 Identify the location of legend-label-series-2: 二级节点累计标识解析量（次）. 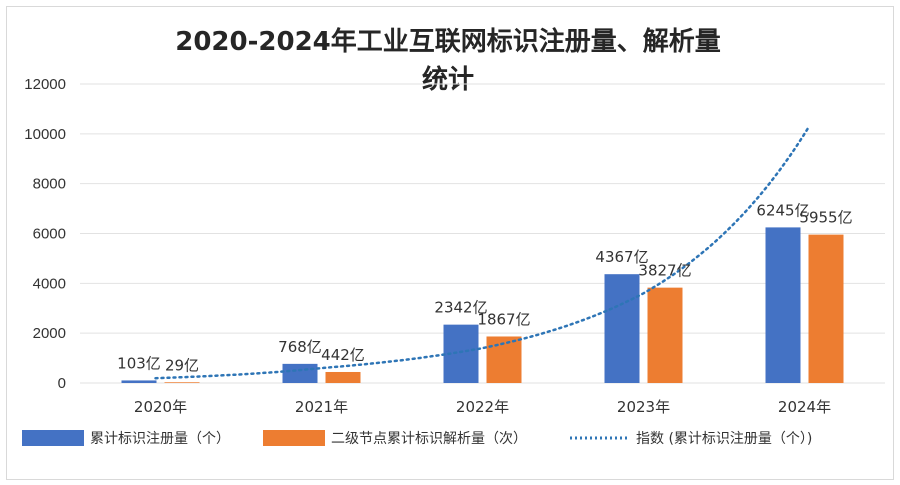
(429, 439).